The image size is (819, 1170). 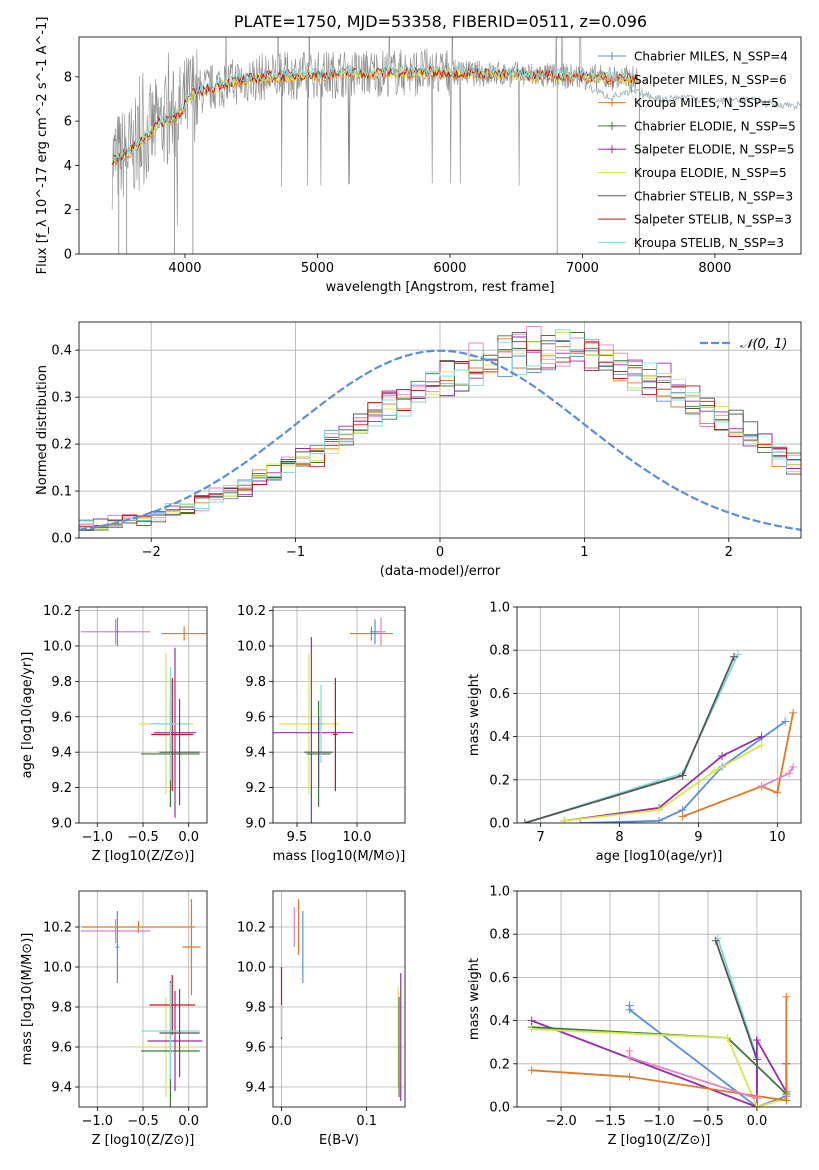 What do you see at coordinates (61, 788) in the screenshot?
I see `y-tick-label: 9.2` at bounding box center [61, 788].